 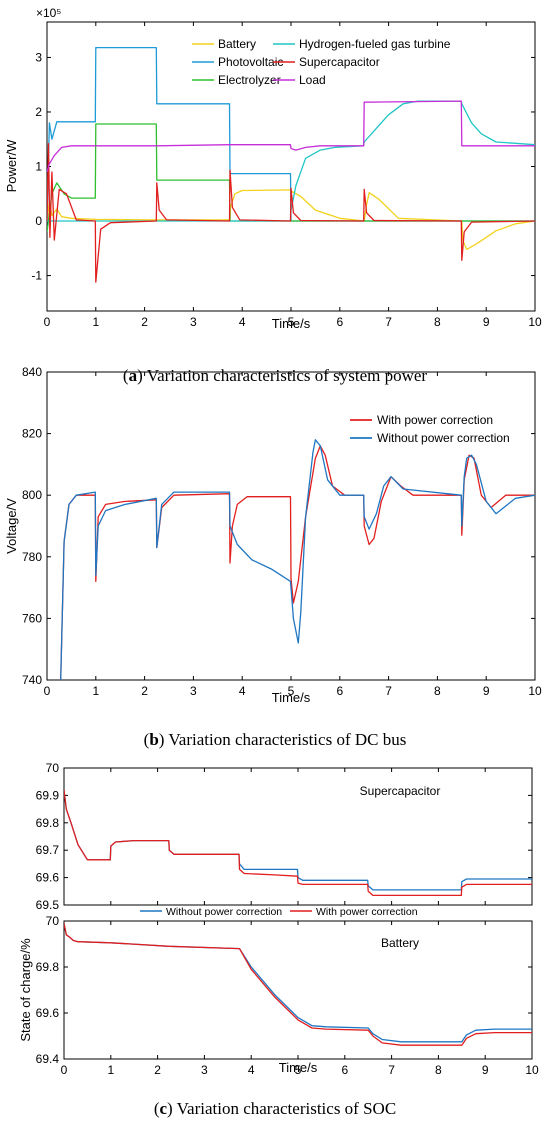 I want to click on y-axis-label: State of charge/%, so click(x=25, y=990).